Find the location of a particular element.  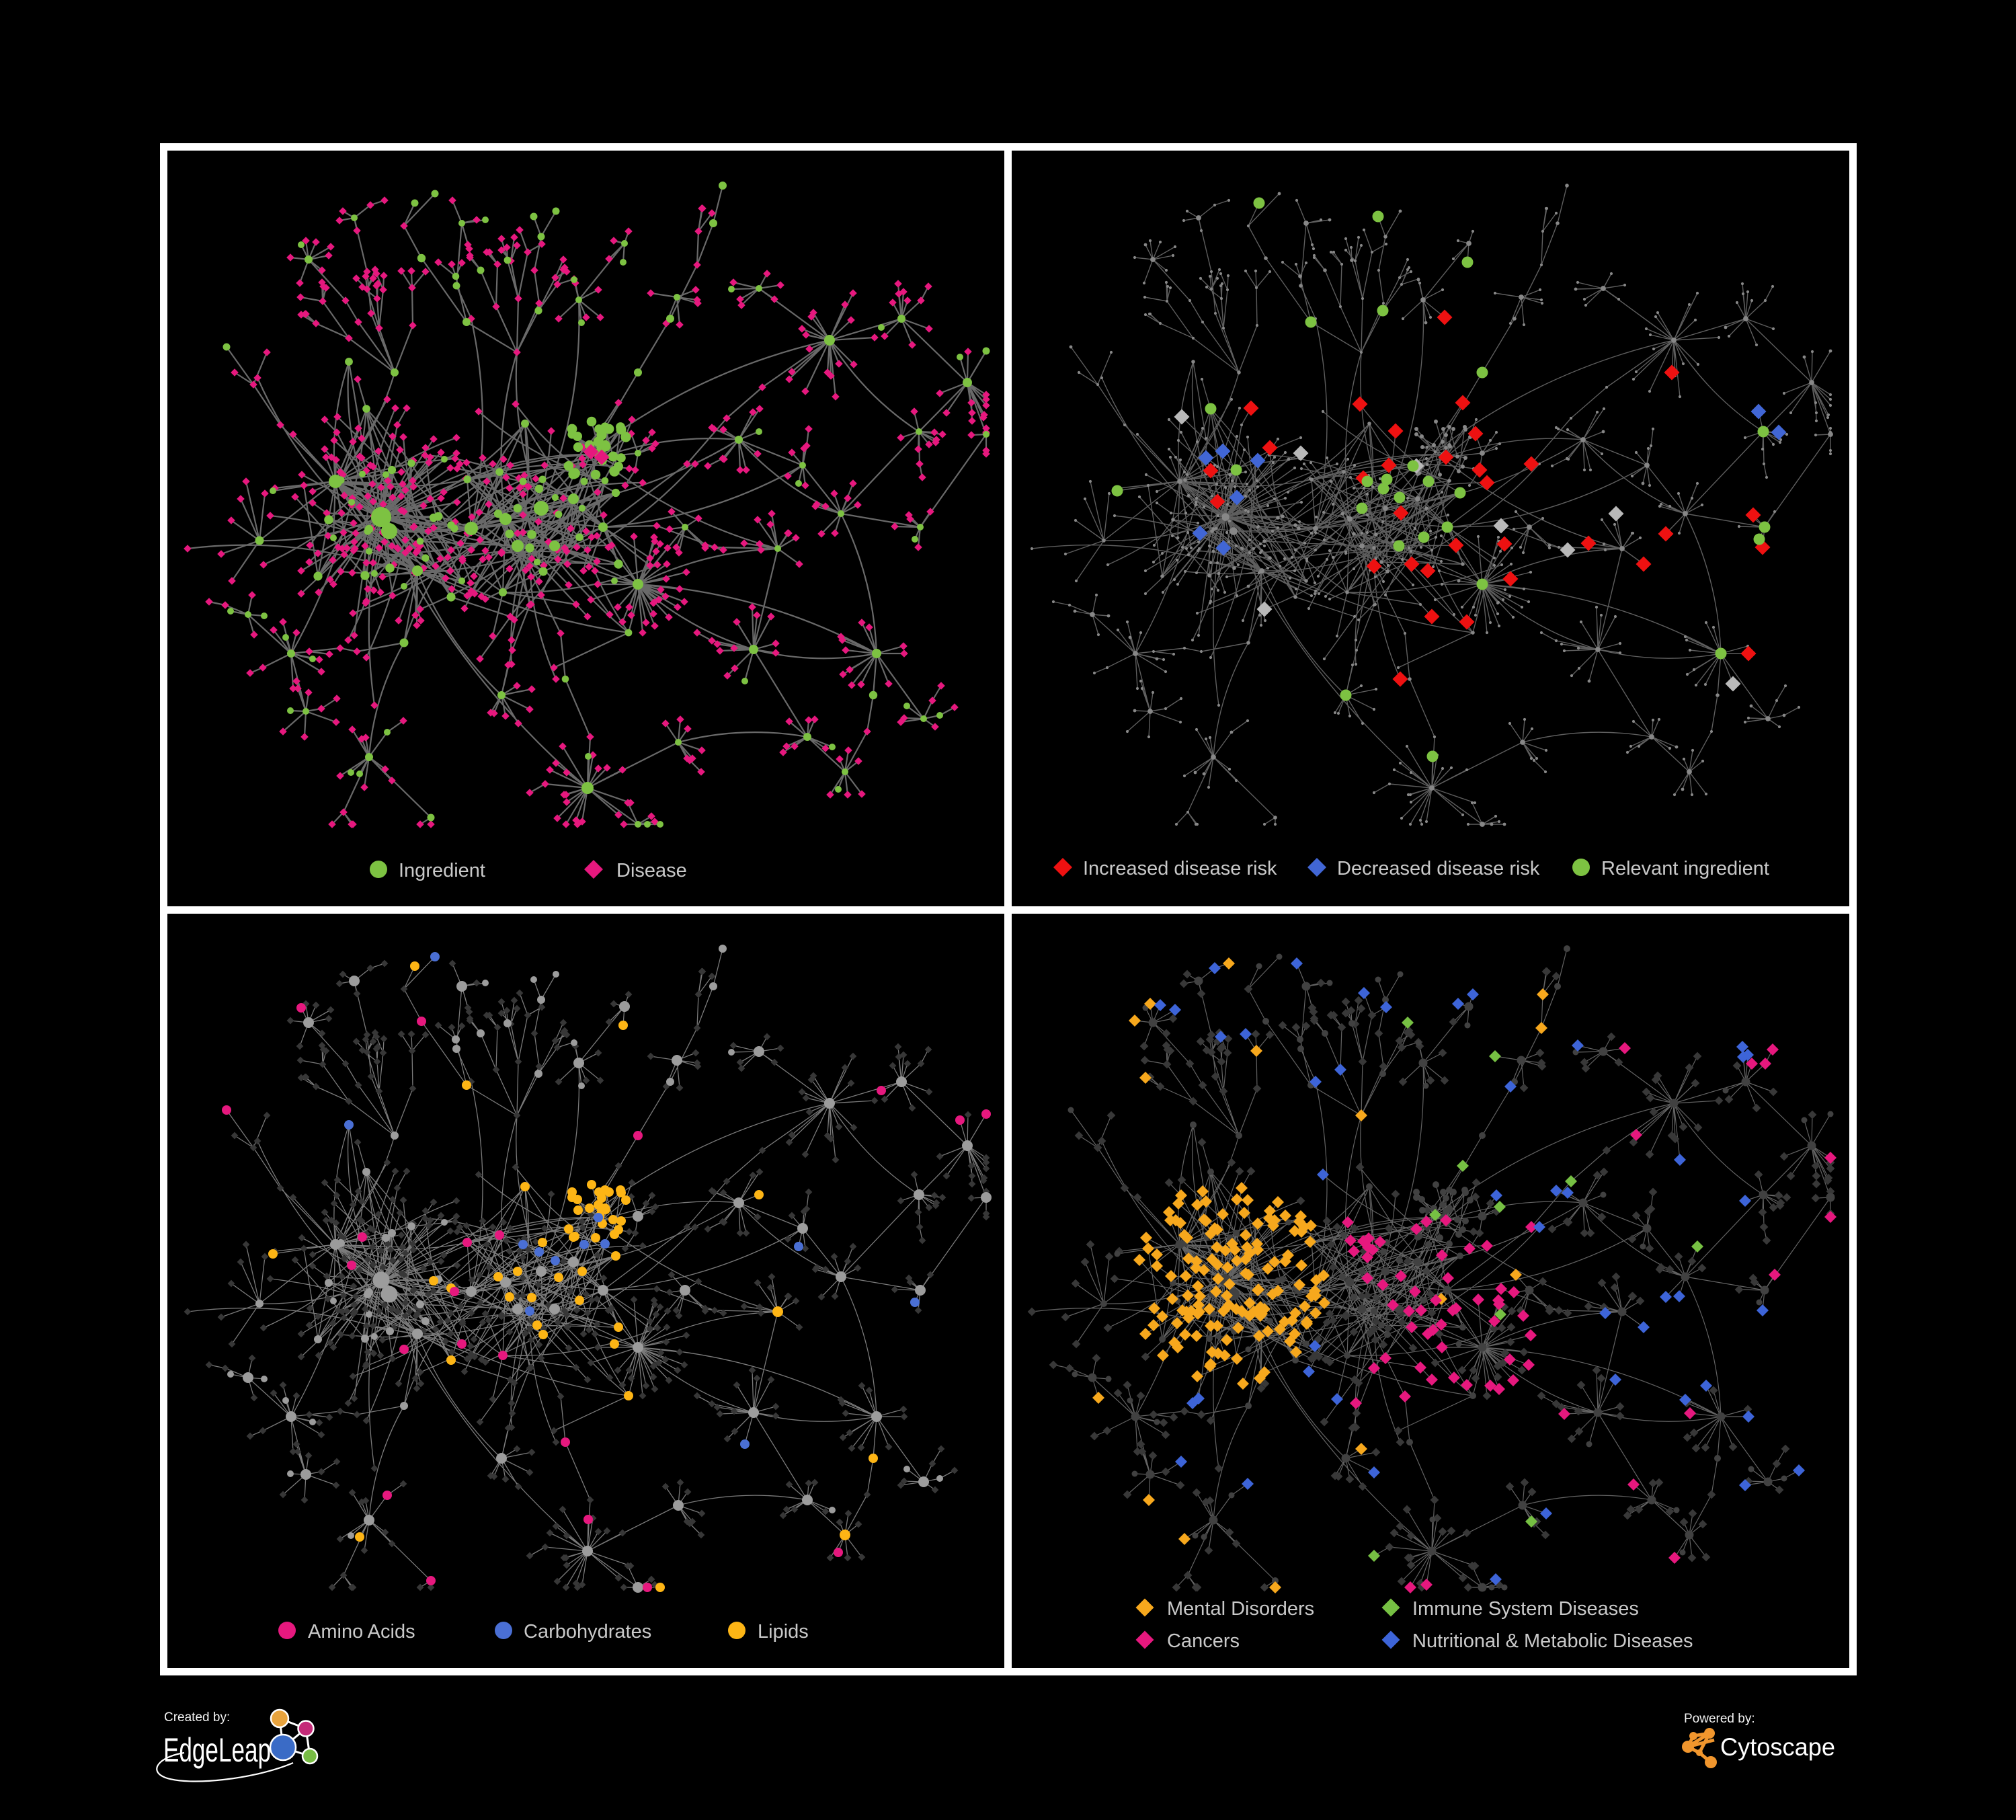

svg-text: EdgeLeap is located at coordinates (217, 1750).